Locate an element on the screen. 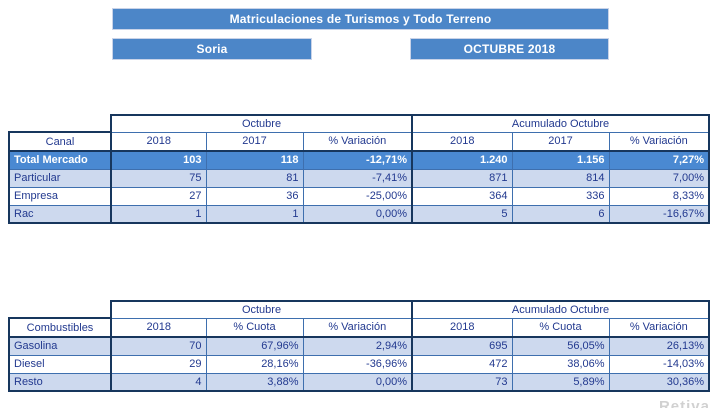 Image resolution: width=714 pixels, height=408 pixels. table-cell: 5 is located at coordinates (462, 214).